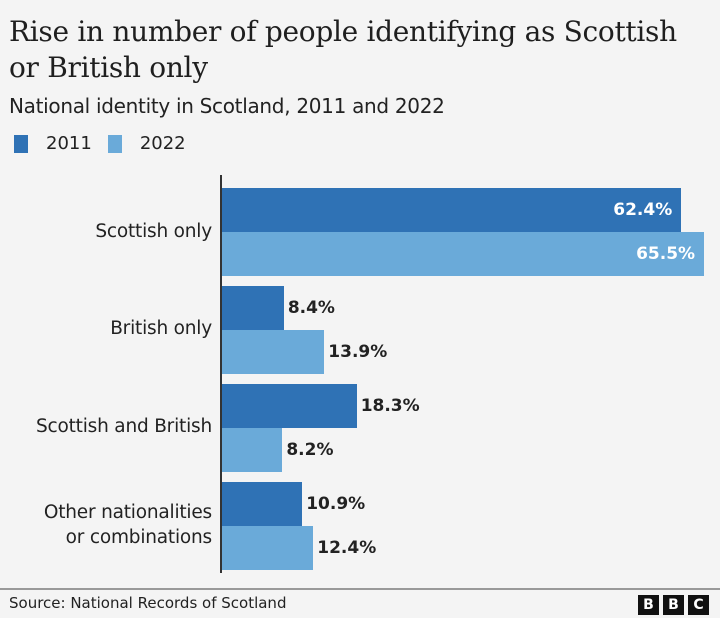 Image resolution: width=720 pixels, height=618 pixels. I want to click on bbc-logo: B B C, so click(673, 605).